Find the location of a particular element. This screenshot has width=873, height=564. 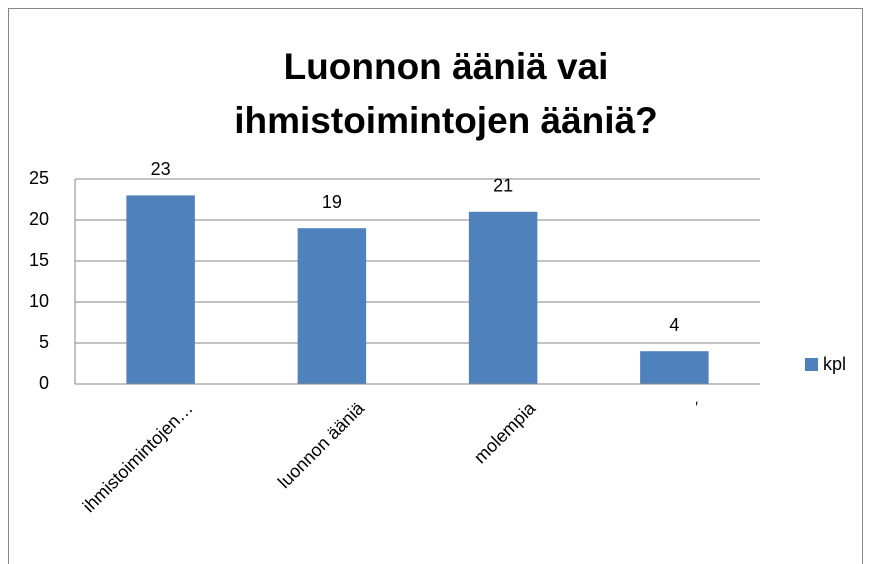

y-tick-label: 20 is located at coordinates (39, 219).